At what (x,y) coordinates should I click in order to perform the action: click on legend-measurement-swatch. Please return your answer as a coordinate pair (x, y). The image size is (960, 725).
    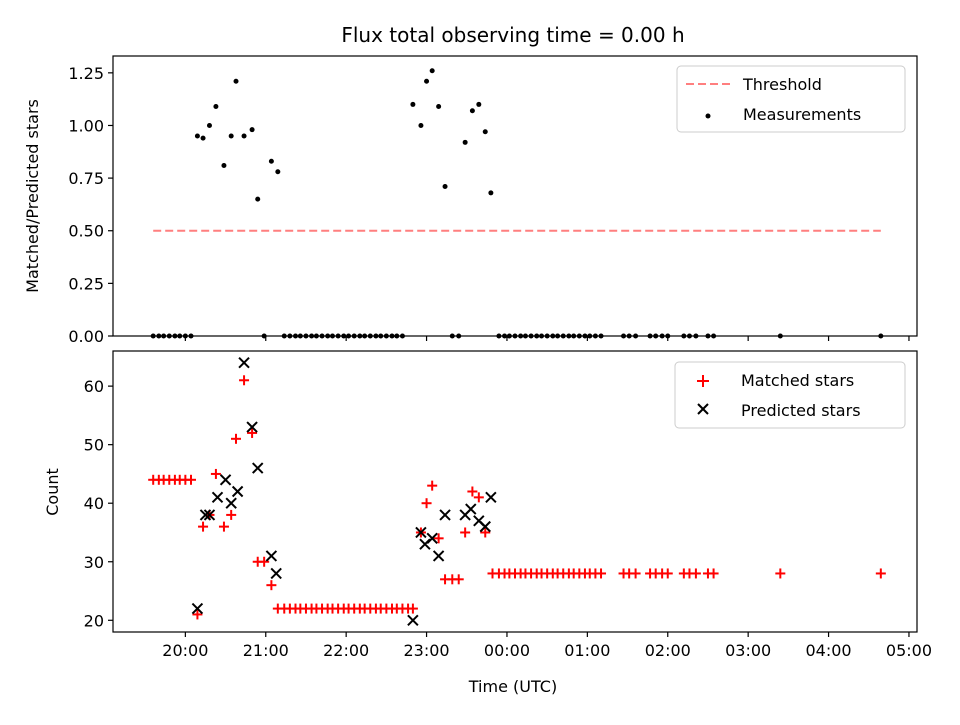
    Looking at the image, I should click on (708, 116).